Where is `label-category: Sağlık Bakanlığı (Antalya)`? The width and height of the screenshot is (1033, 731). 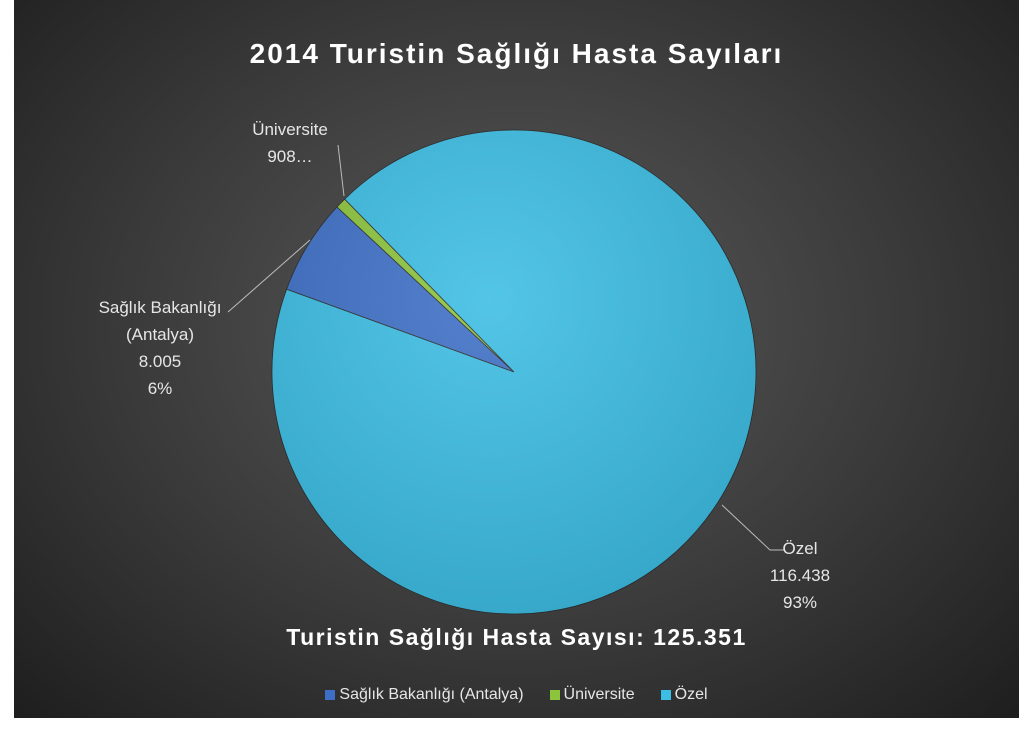
label-category: Sağlık Bakanlığı (Antalya) is located at coordinates (160, 321).